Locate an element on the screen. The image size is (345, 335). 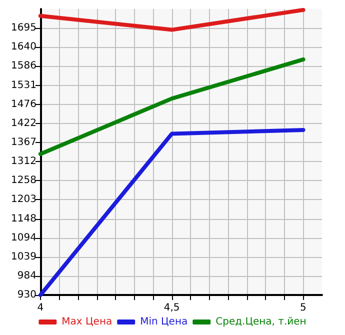
y-tick-label: 1258 is located at coordinates (23, 180).